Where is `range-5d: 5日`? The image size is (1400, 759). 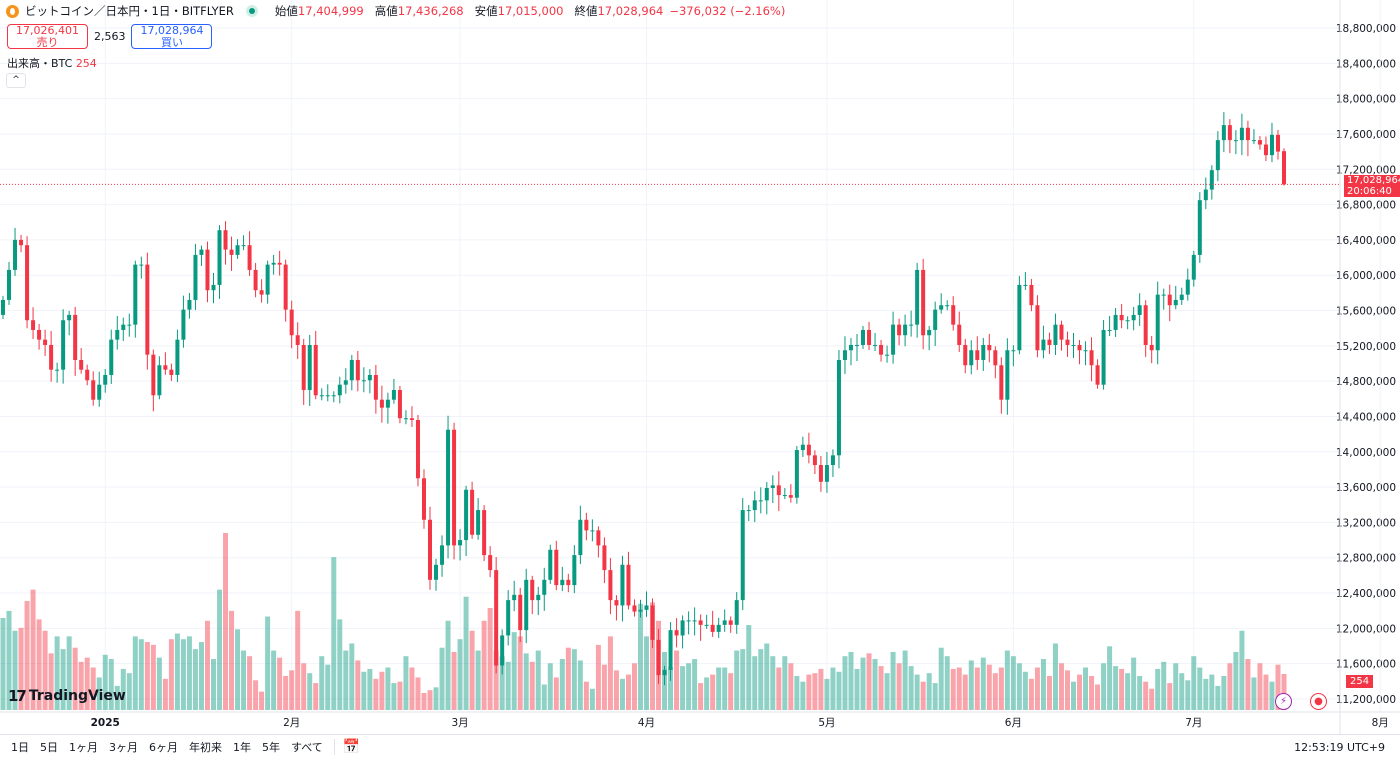
range-5d: 5日 is located at coordinates (49, 747).